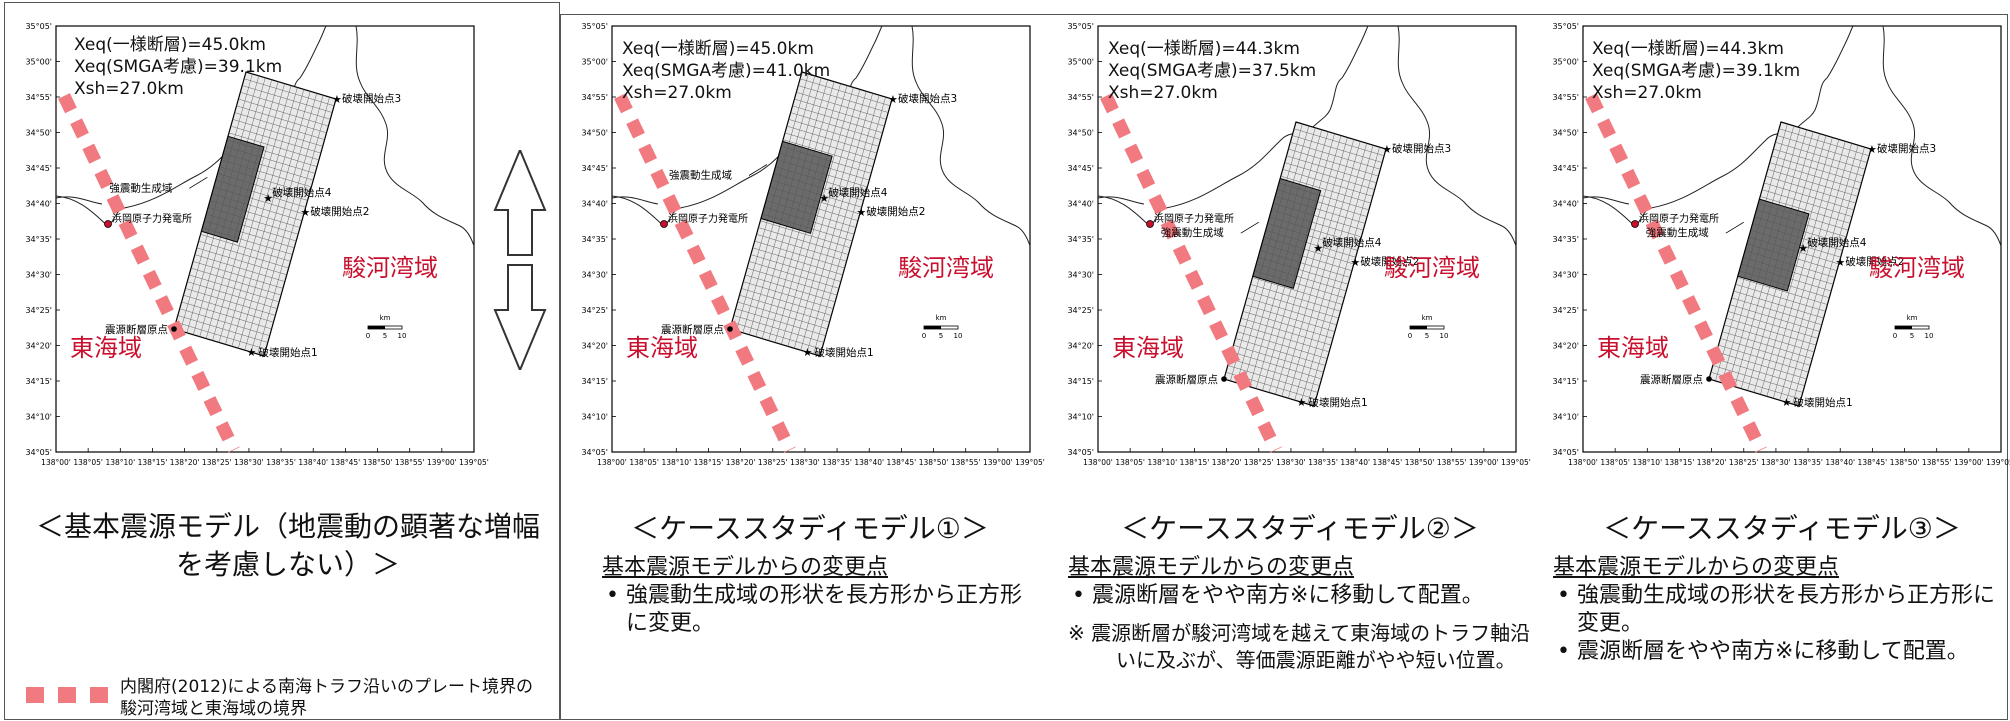 This screenshot has height=721, width=2010. What do you see at coordinates (1080, 452) in the screenshot?
I see `lat-tick-label: 34°05'` at bounding box center [1080, 452].